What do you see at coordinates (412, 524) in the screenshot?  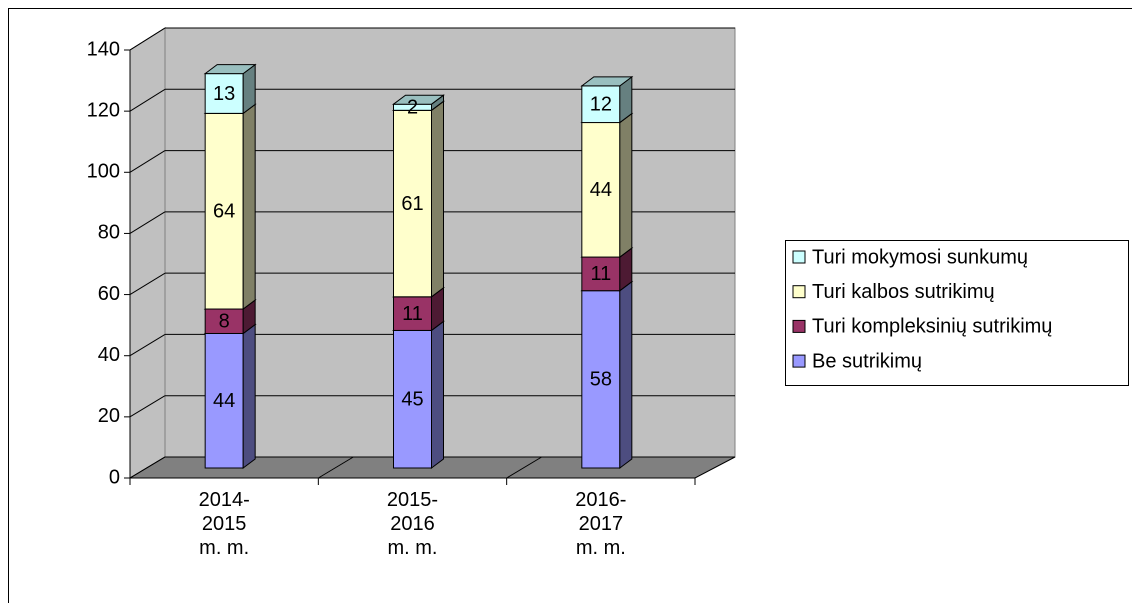 I see `x-tick-label: 2015-2016 m. m.` at bounding box center [412, 524].